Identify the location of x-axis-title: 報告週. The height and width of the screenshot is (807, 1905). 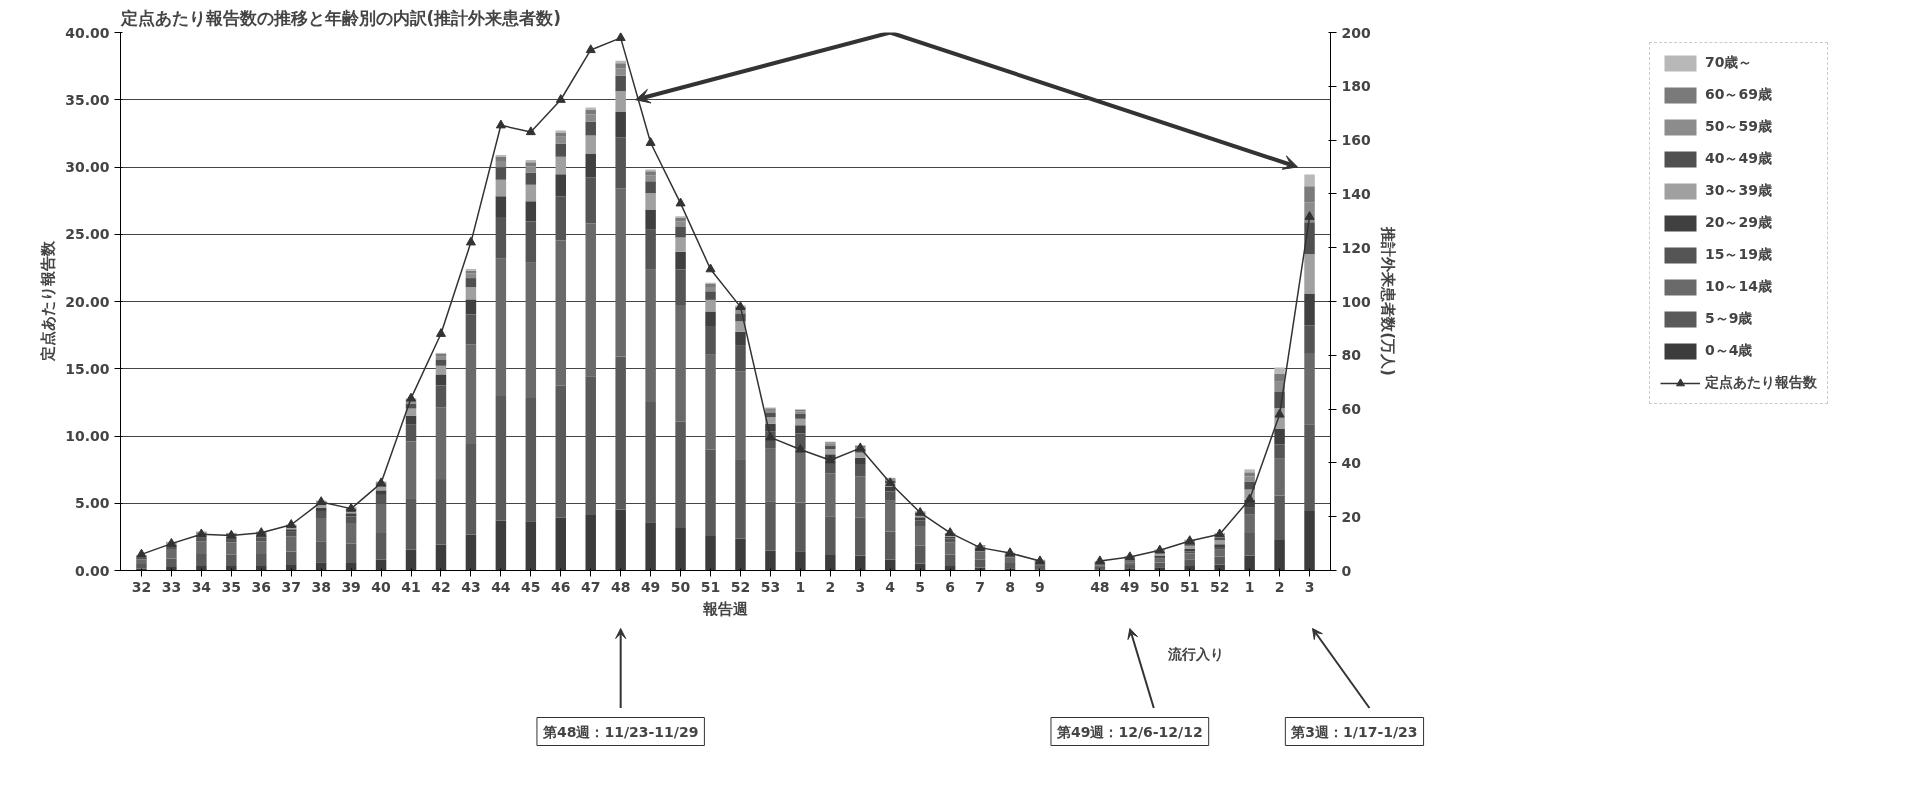
(725, 608).